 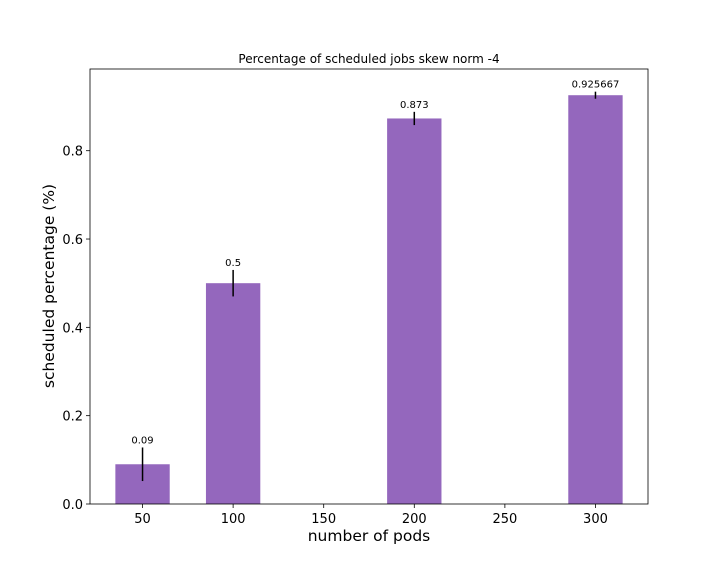 What do you see at coordinates (72, 417) in the screenshot?
I see `y-tick-label: 0.2` at bounding box center [72, 417].